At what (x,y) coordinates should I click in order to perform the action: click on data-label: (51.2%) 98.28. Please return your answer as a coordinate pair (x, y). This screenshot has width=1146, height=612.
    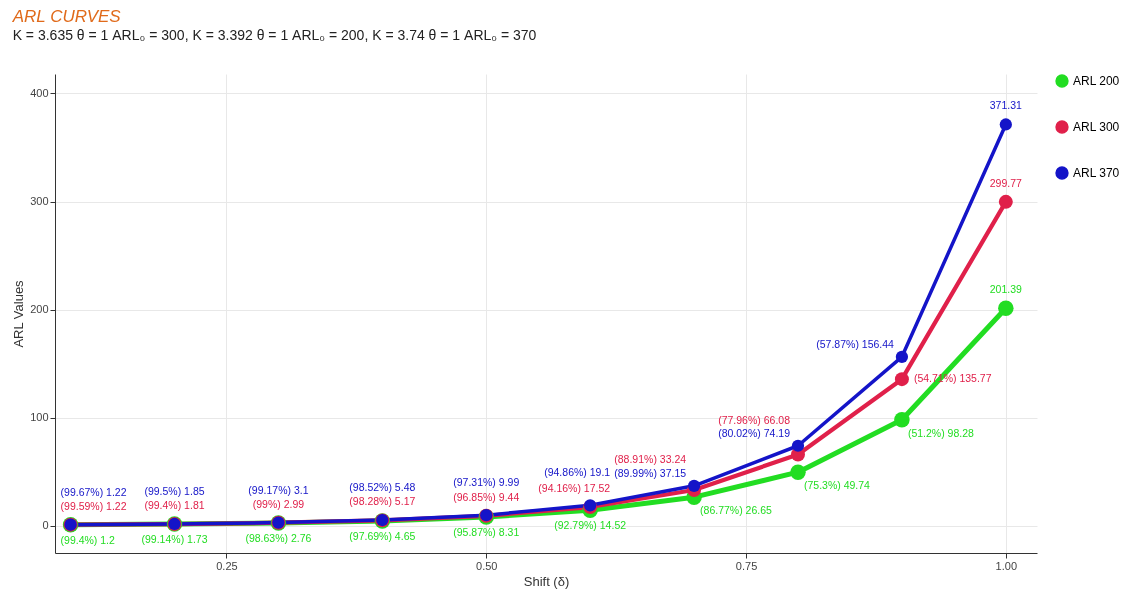
    Looking at the image, I should click on (941, 432).